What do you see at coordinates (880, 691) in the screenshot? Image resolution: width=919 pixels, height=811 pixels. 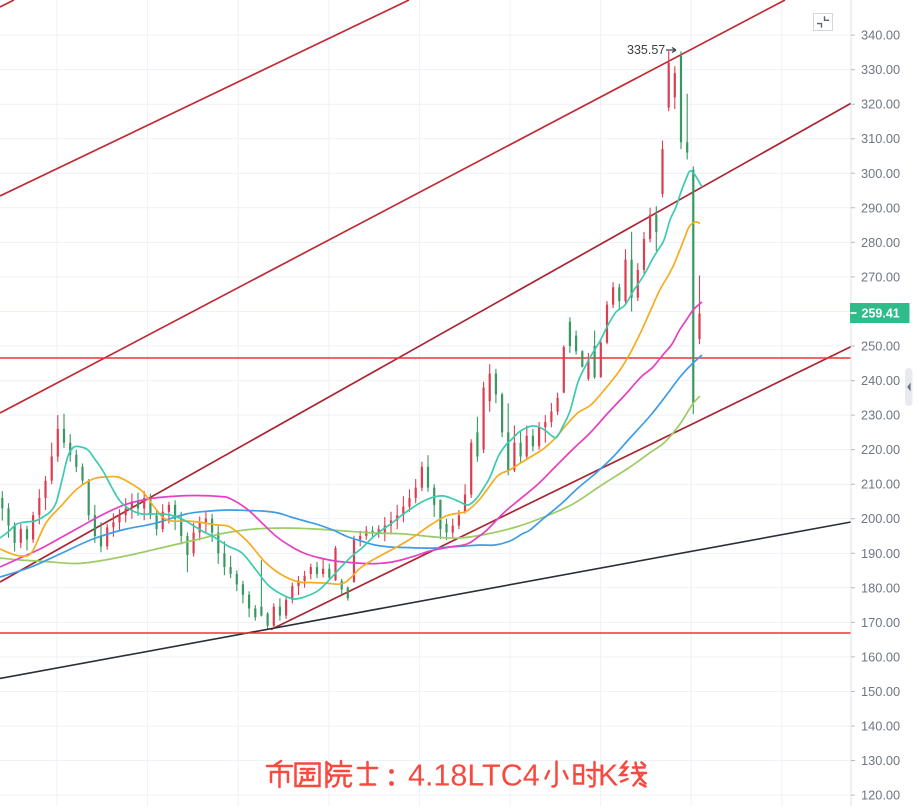 I see `svg-text: 150.00` at bounding box center [880, 691].